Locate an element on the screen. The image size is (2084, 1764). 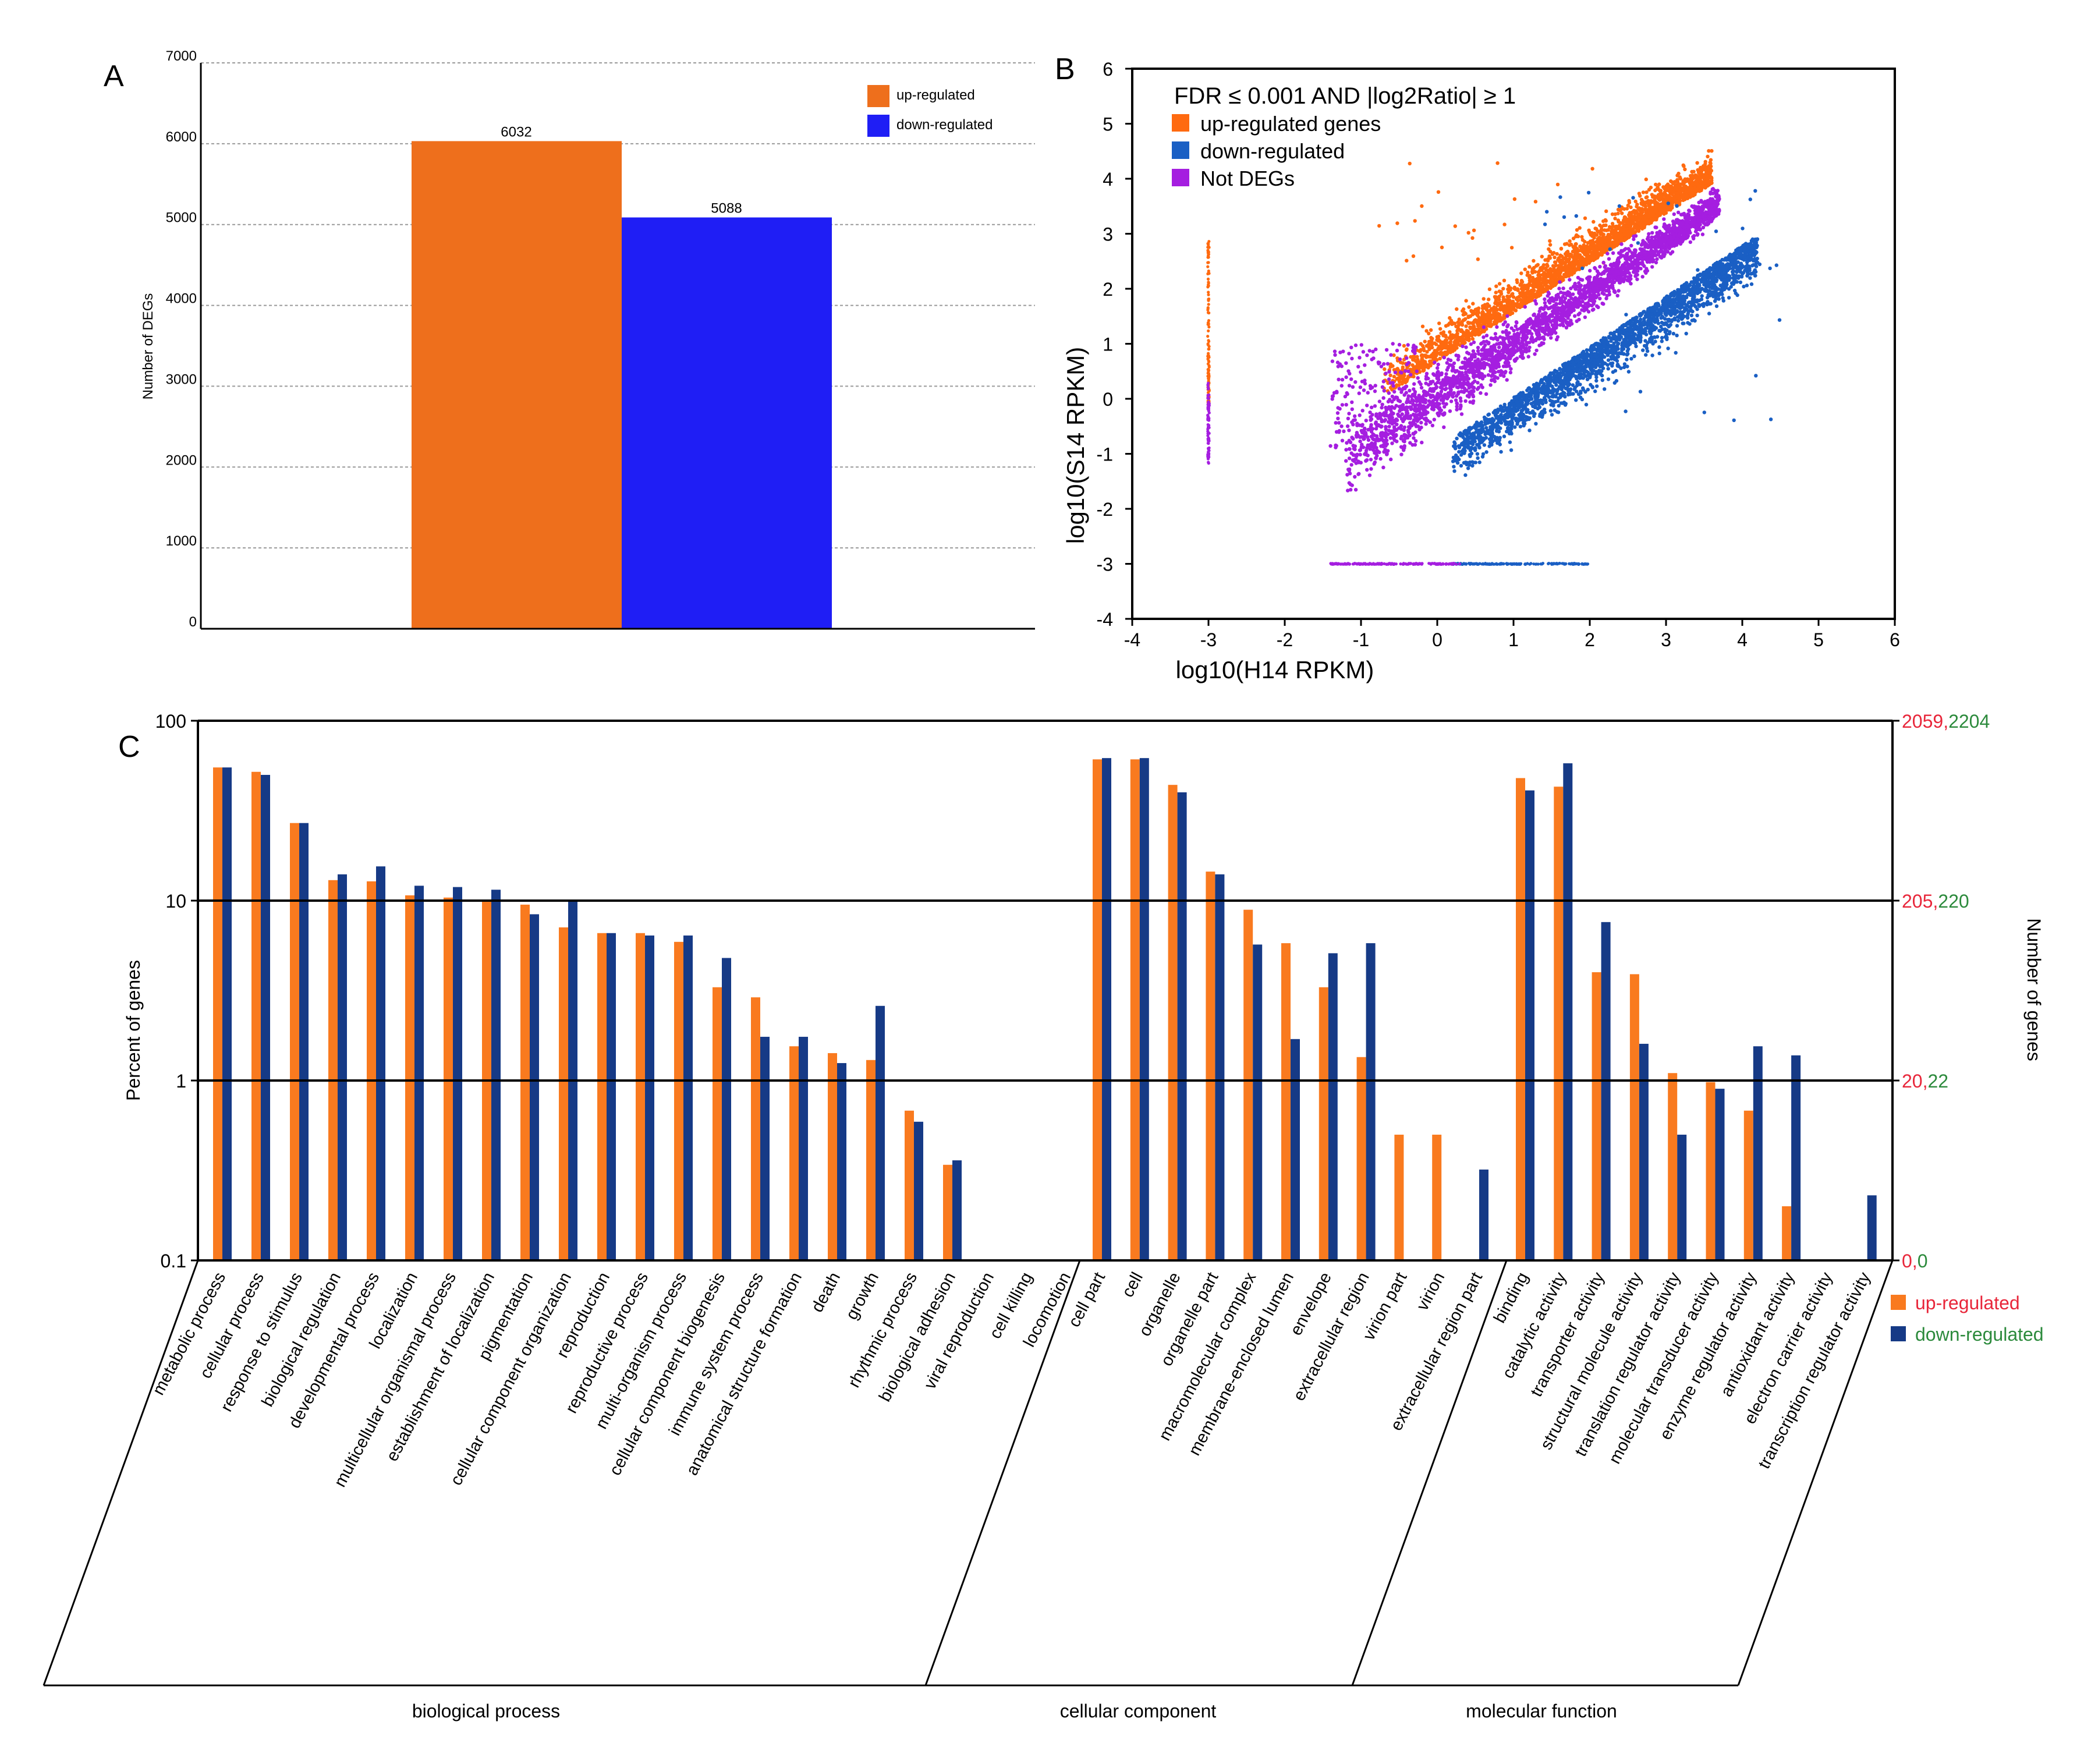
panel-a-y-label: Number of DEGs is located at coordinates (148, 346).